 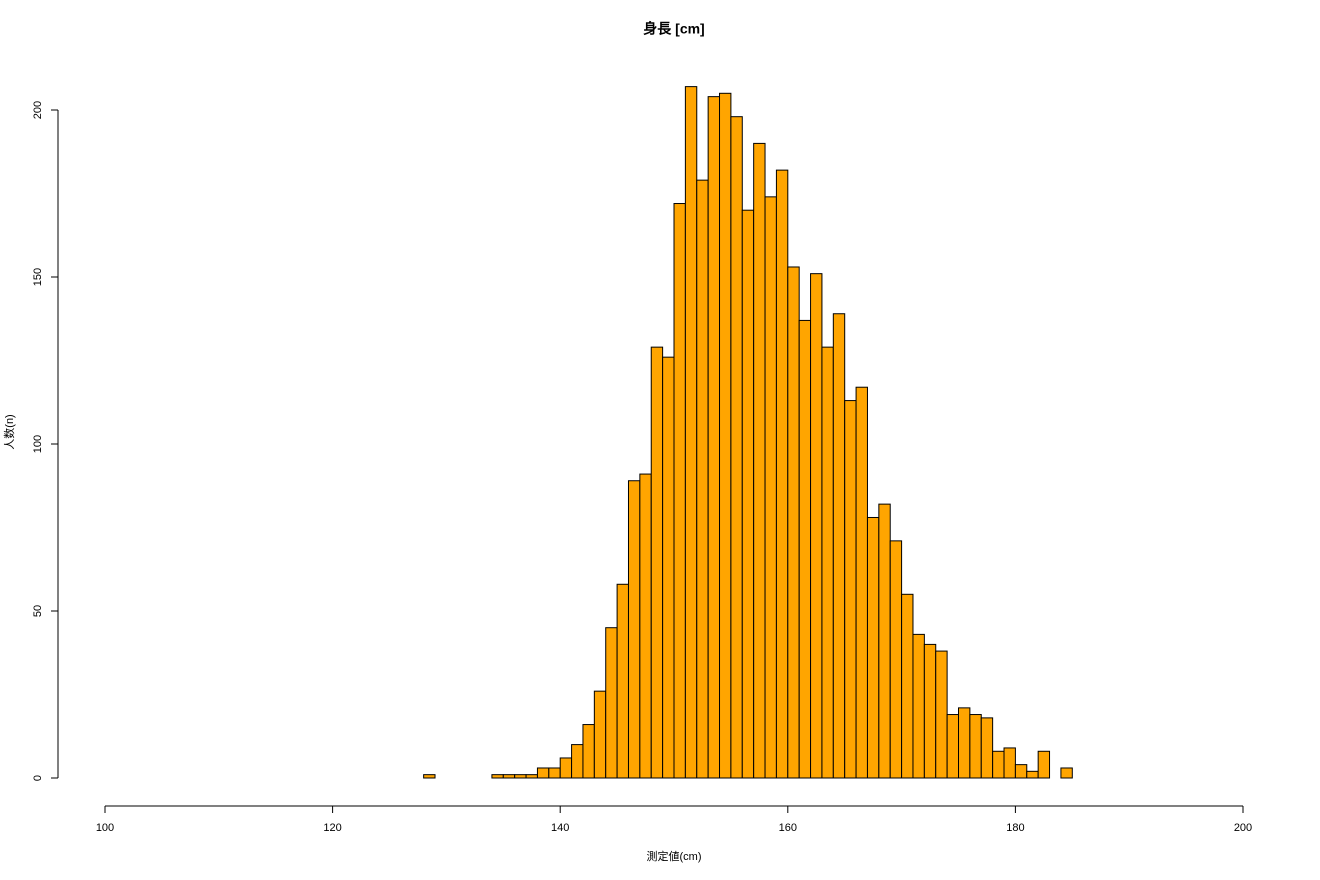 What do you see at coordinates (38, 611) in the screenshot?
I see `y-tick-label: 50` at bounding box center [38, 611].